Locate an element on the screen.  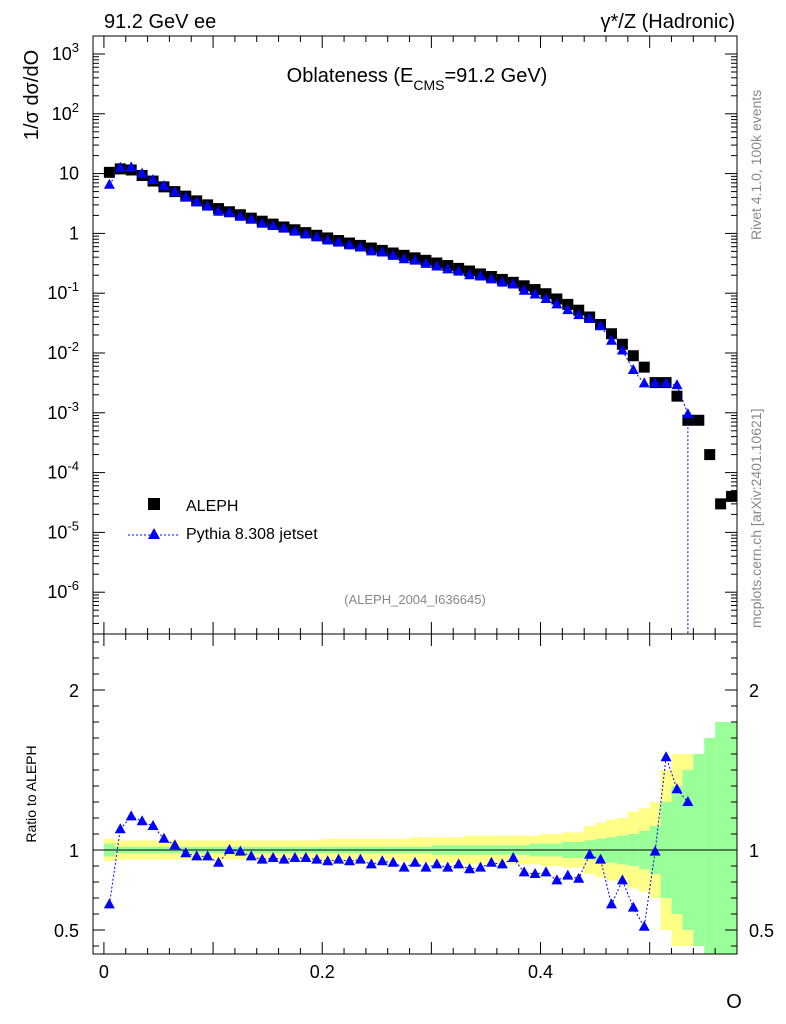
rivet-version-label: Rivet 4.1.0, 100k events is located at coordinates (756, 165).